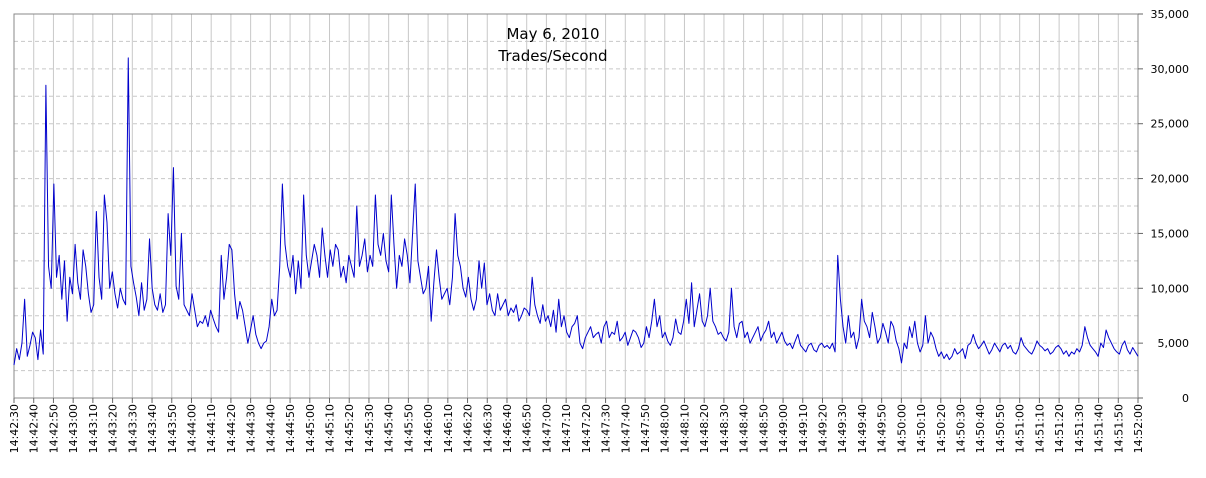 Image resolution: width=1206 pixels, height=478 pixels. Describe the element at coordinates (1039, 428) in the screenshot. I see `x-tick-label: 14:51:10` at that location.